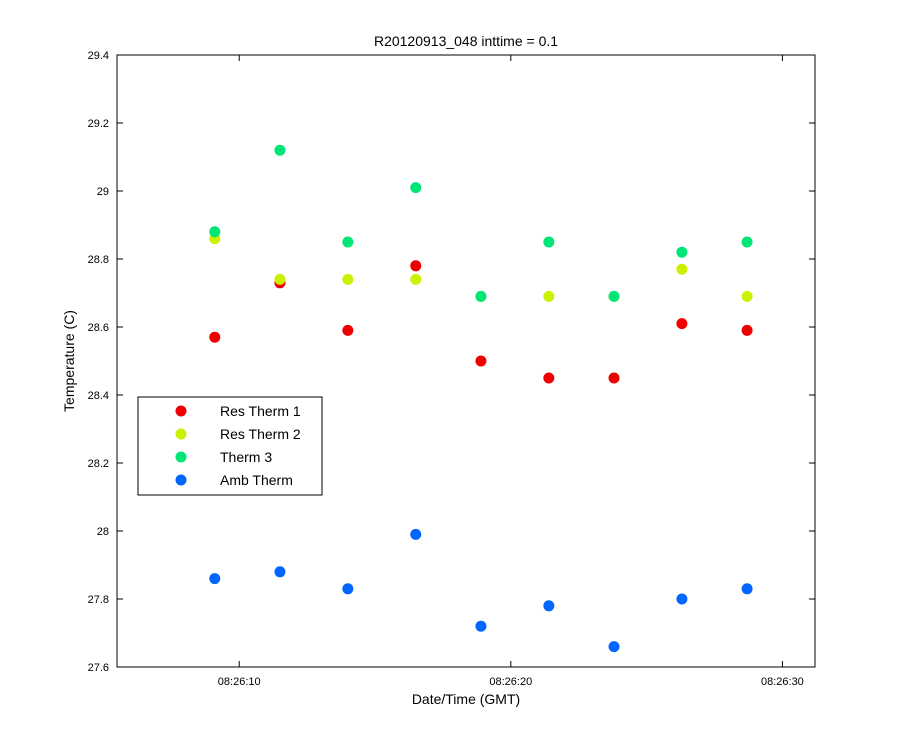 The height and width of the screenshot is (750, 900). I want to click on legend: Res Therm 1 Res Therm 2 Therm 3 Amb Therm, so click(230, 446).